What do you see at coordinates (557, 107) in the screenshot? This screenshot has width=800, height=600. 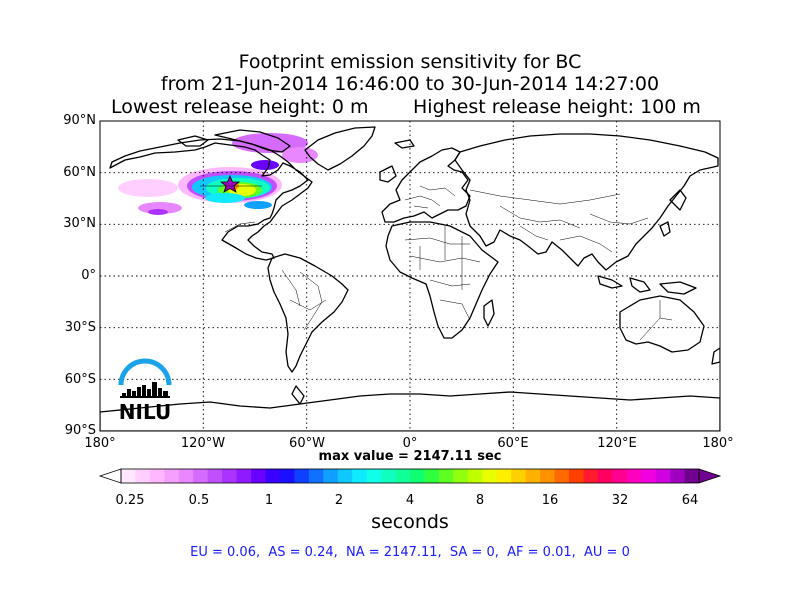 I see `highest-release-height: Highest release height: 100 m` at bounding box center [557, 107].